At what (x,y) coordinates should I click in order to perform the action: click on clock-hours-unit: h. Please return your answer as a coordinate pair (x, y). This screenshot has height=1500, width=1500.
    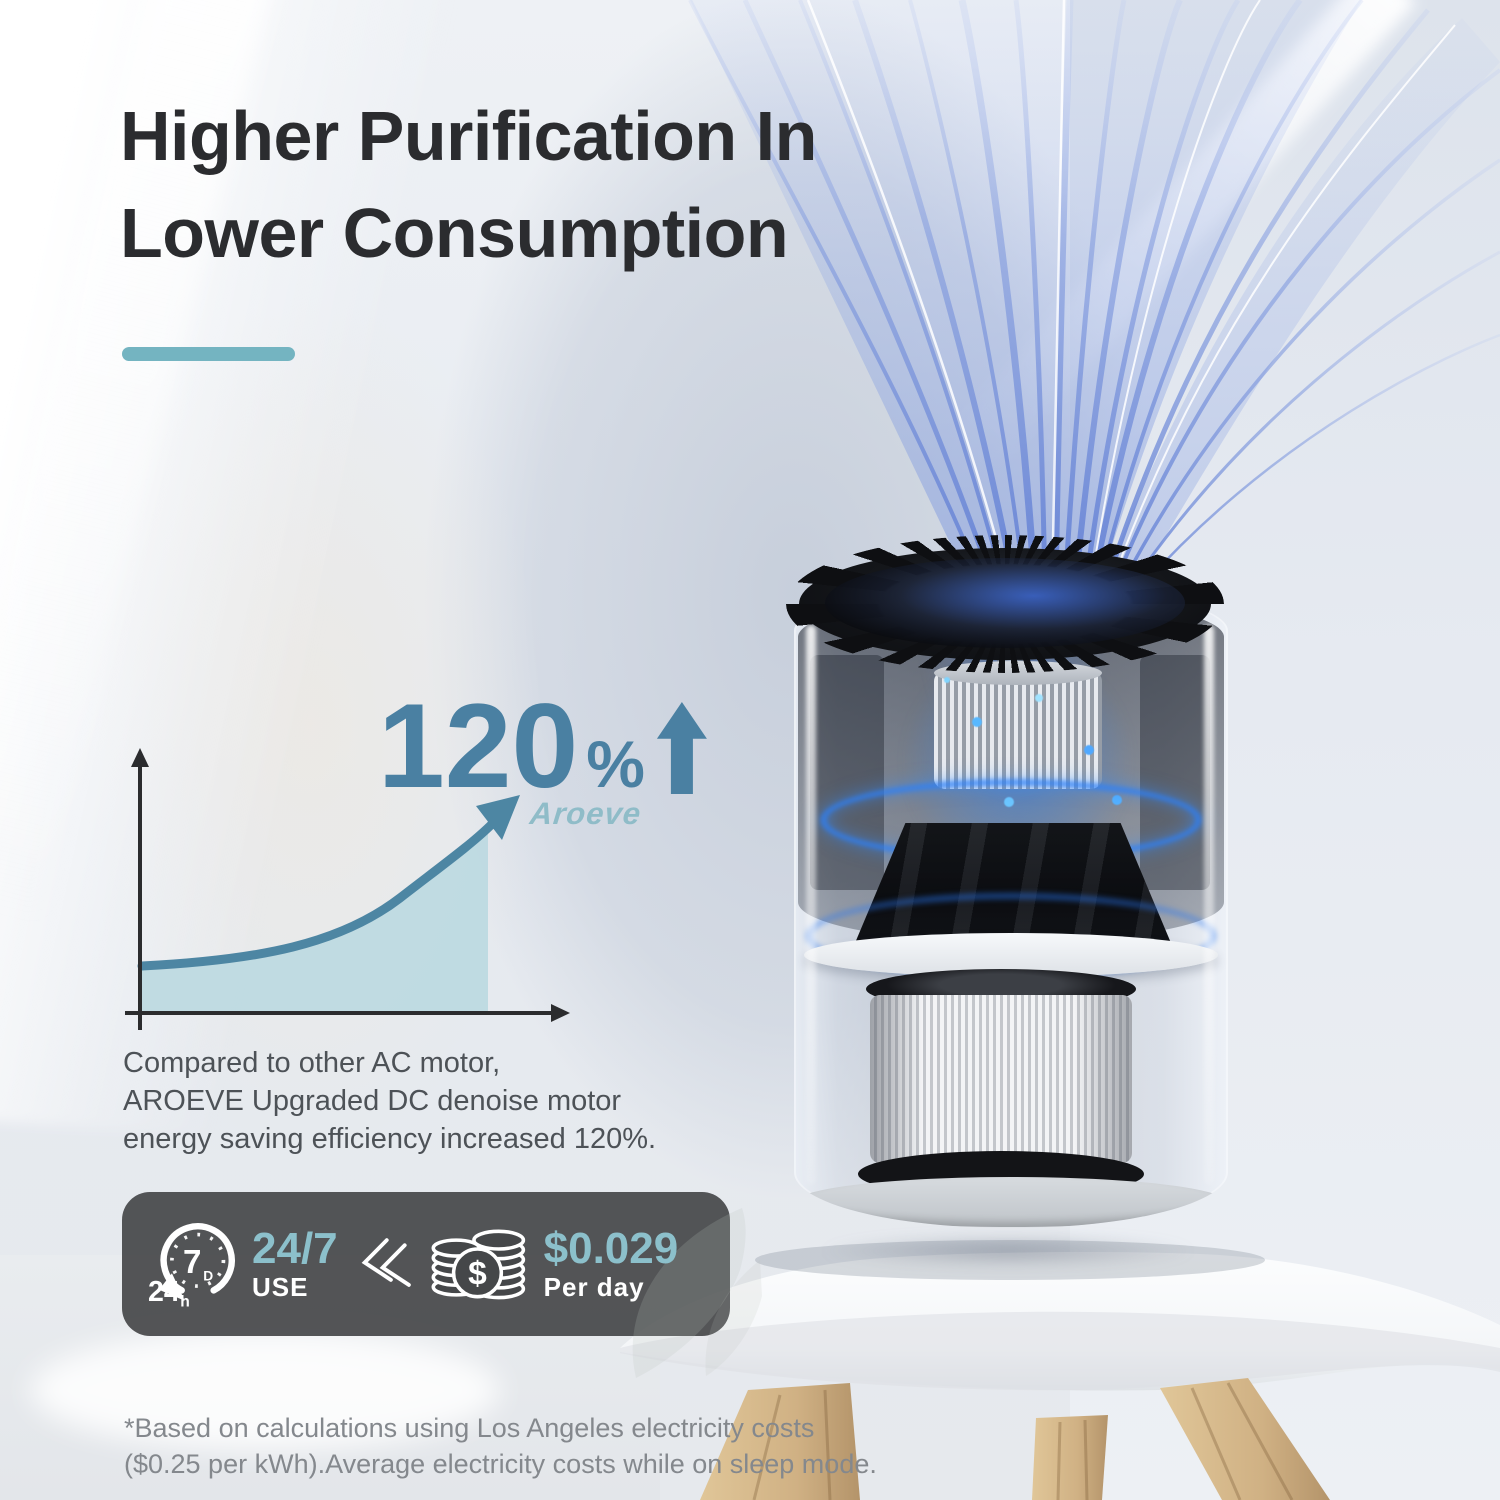
    Looking at the image, I should click on (185, 1301).